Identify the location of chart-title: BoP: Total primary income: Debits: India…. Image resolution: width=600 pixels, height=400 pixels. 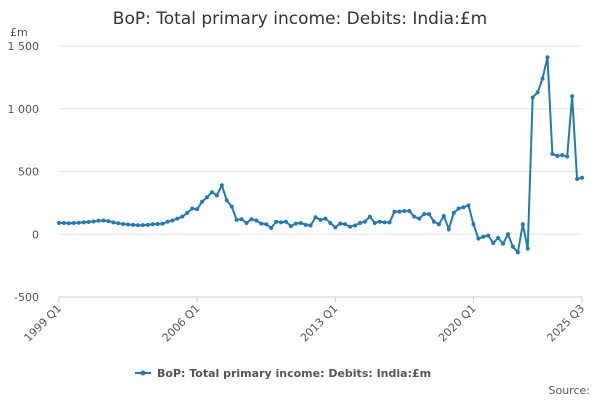
(300, 19).